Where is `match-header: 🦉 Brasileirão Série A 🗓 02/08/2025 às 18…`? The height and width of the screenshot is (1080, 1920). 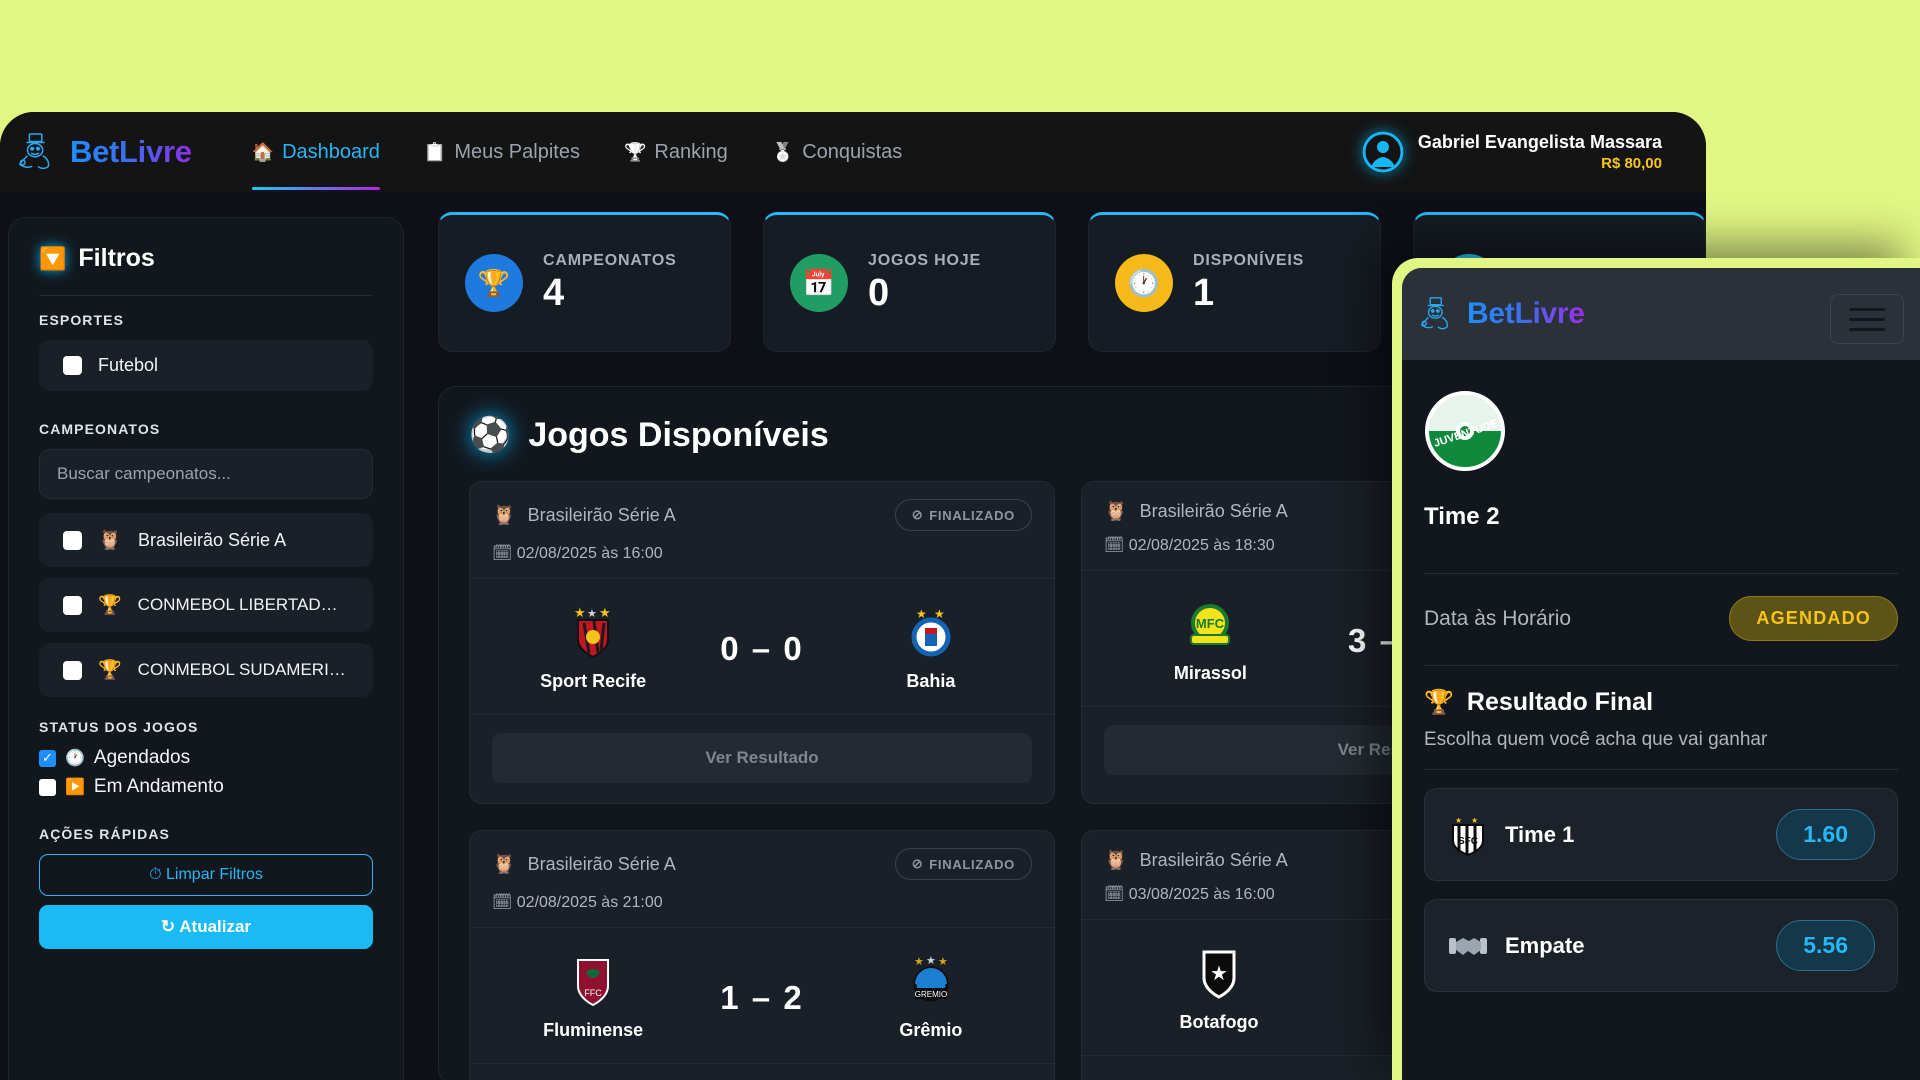 match-header: 🦉 Brasileirão Série A 🗓 02/08/2025 às 18… is located at coordinates (1374, 526).